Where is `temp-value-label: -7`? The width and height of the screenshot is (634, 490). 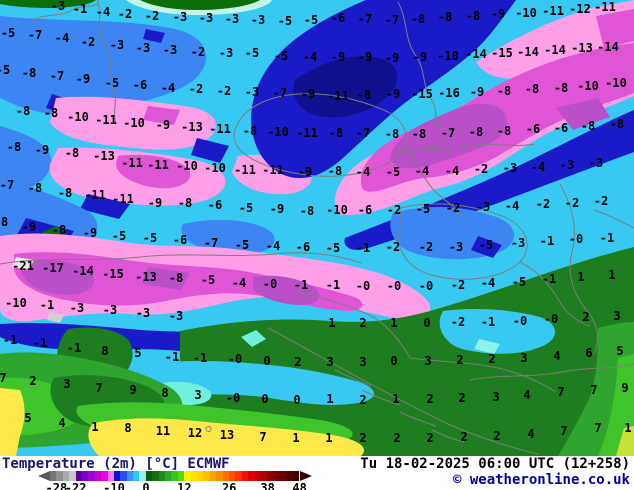
temp-value-label: -7 is located at coordinates (280, 93).